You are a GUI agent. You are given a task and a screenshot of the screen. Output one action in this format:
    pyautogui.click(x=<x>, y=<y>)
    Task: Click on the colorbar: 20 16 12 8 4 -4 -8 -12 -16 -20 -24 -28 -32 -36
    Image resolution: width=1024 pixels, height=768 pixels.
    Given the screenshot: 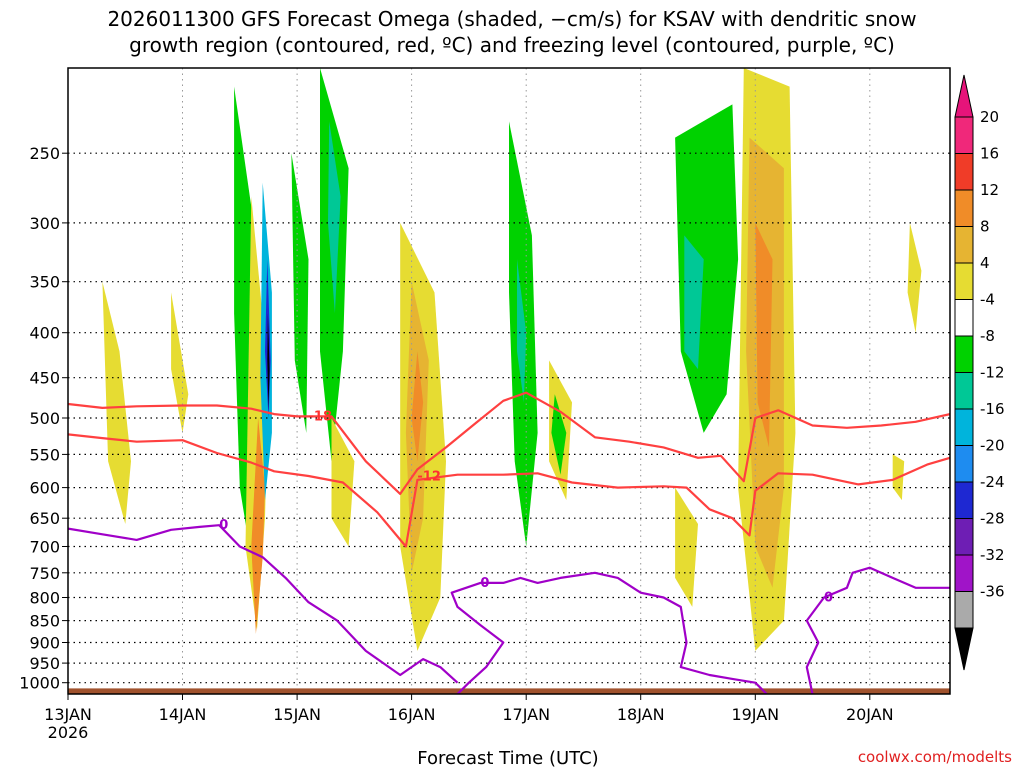 What is the action you would take?
    pyautogui.click(x=979, y=372)
    